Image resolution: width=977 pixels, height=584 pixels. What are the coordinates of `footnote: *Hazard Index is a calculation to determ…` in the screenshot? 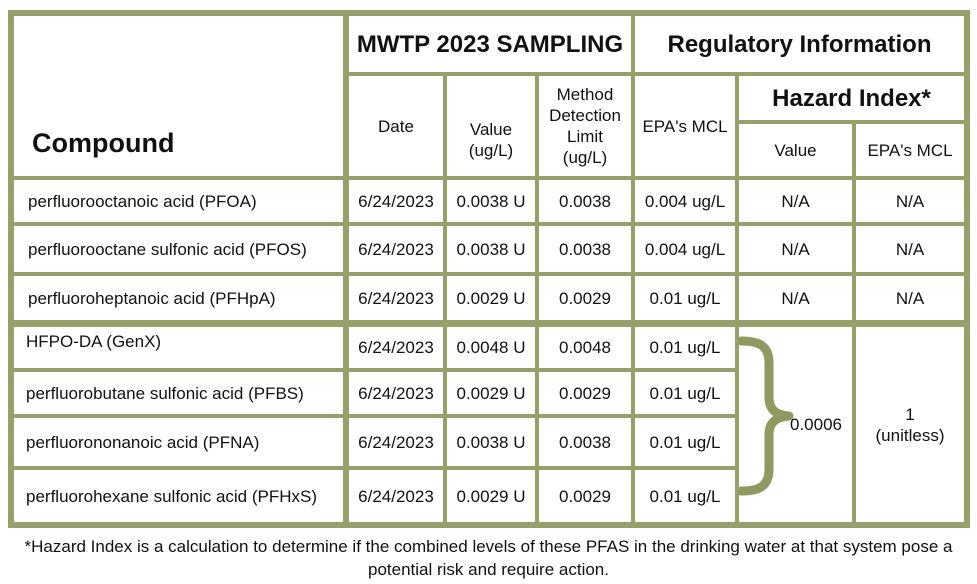 It's located at (488, 558).